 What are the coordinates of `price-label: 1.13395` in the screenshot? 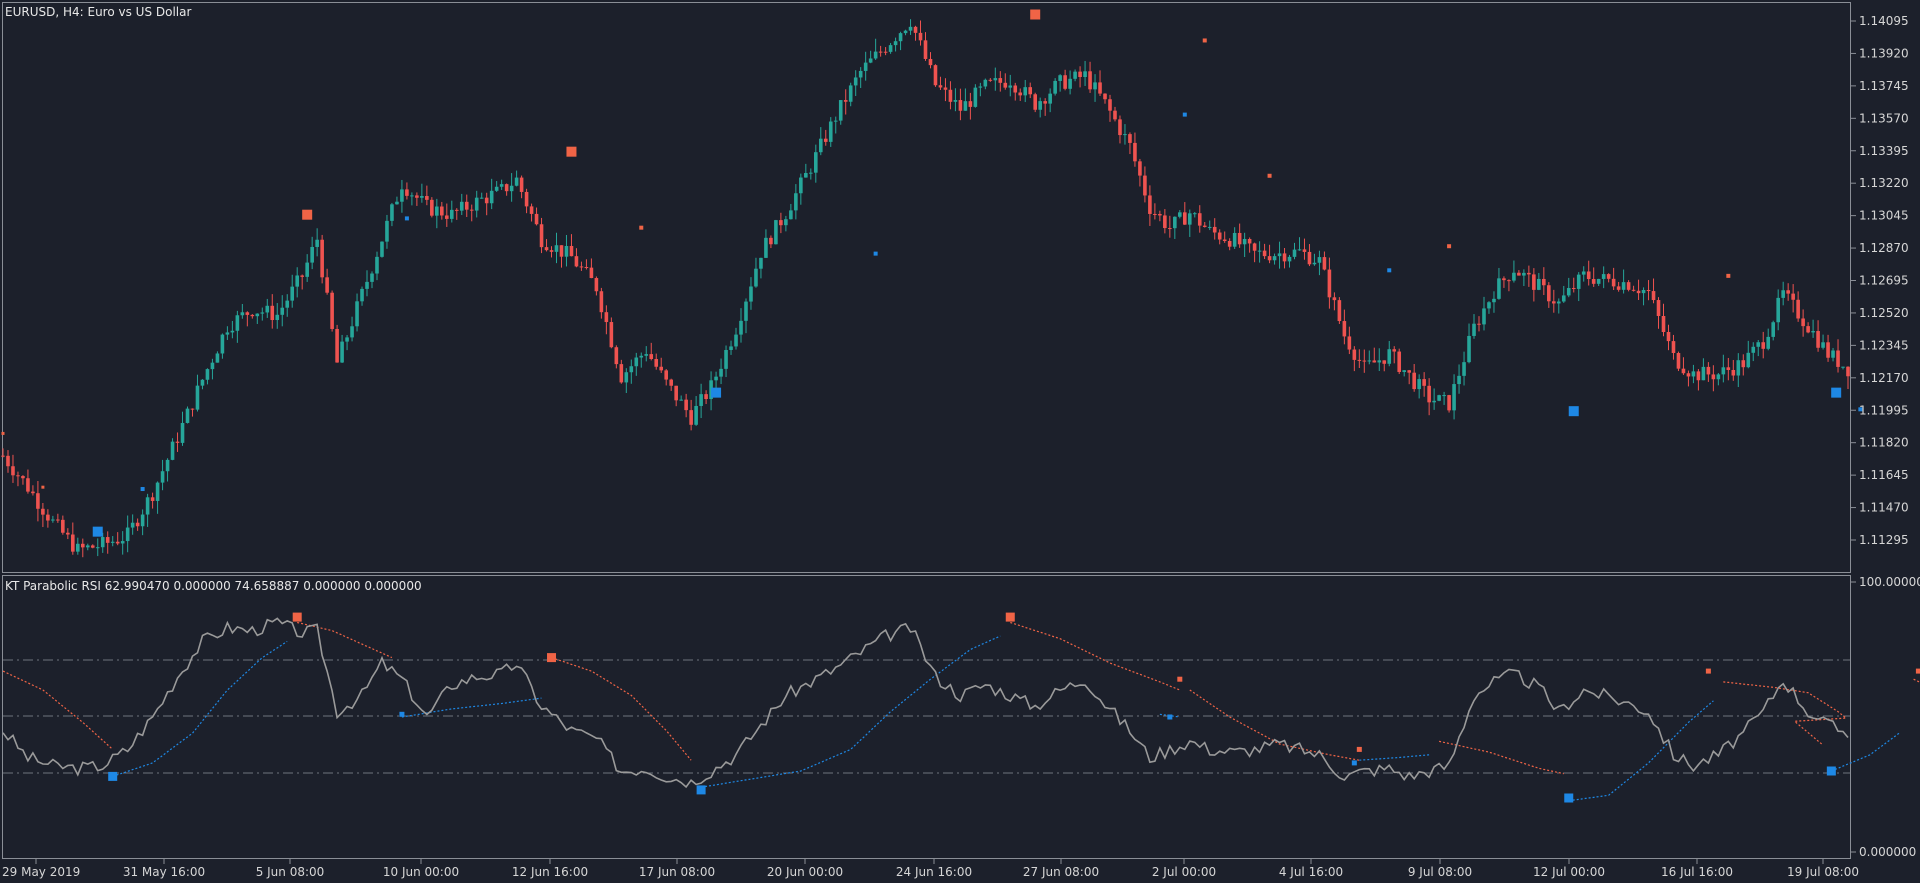 It's located at (1884, 151).